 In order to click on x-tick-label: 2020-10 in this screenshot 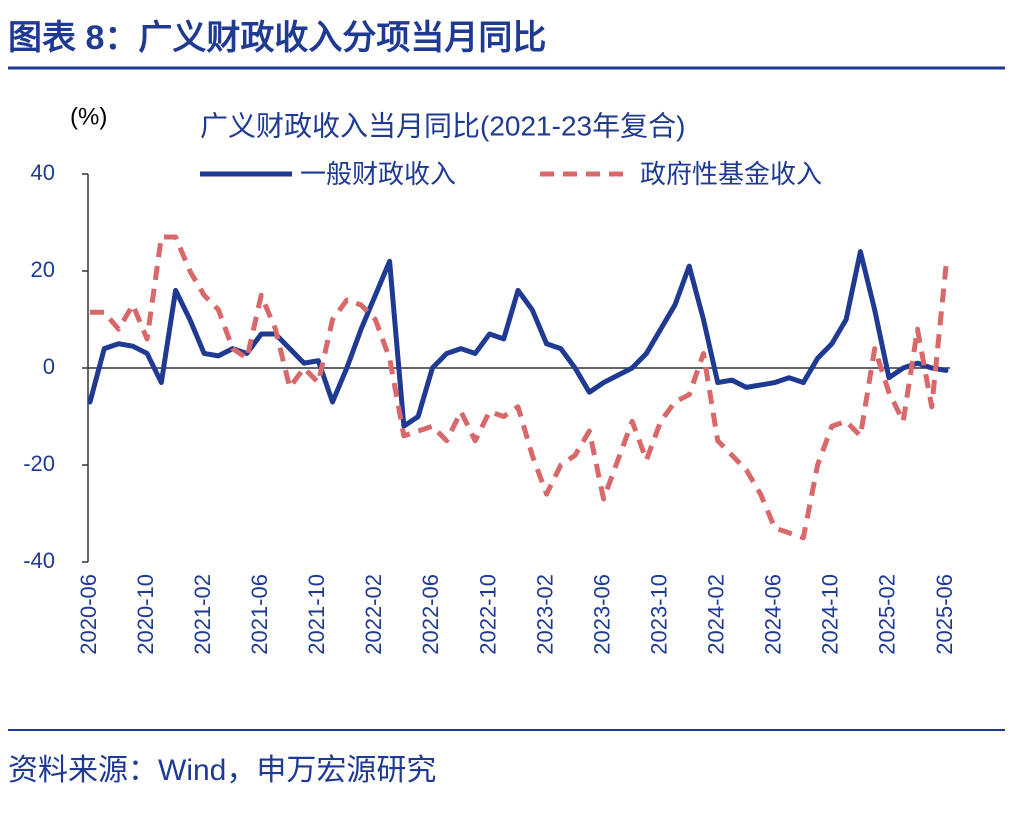, I will do `click(145, 614)`.